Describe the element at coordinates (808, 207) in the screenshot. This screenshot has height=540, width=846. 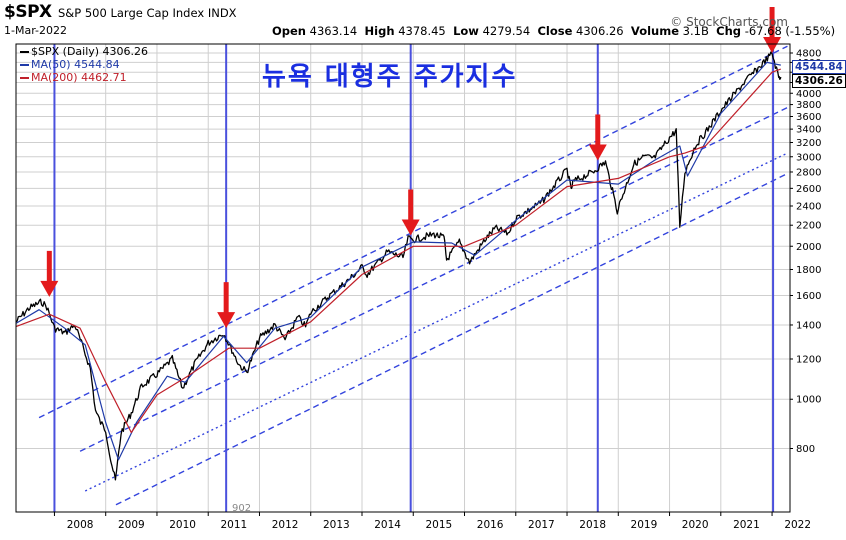
I see `y-tick-label: 2400` at that location.